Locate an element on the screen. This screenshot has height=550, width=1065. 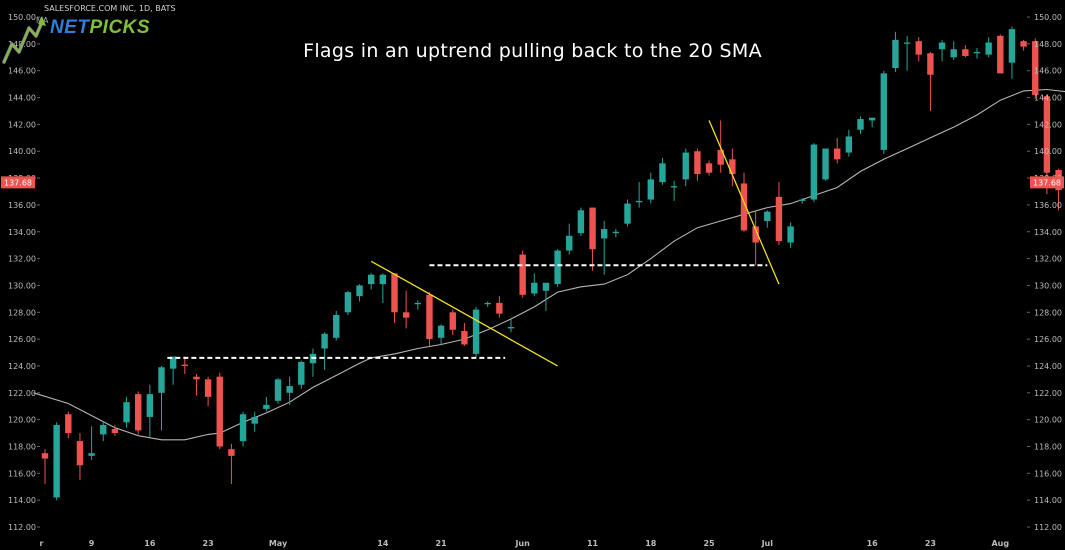
y-tick-label-right: 112.00 is located at coordinates (1048, 527).